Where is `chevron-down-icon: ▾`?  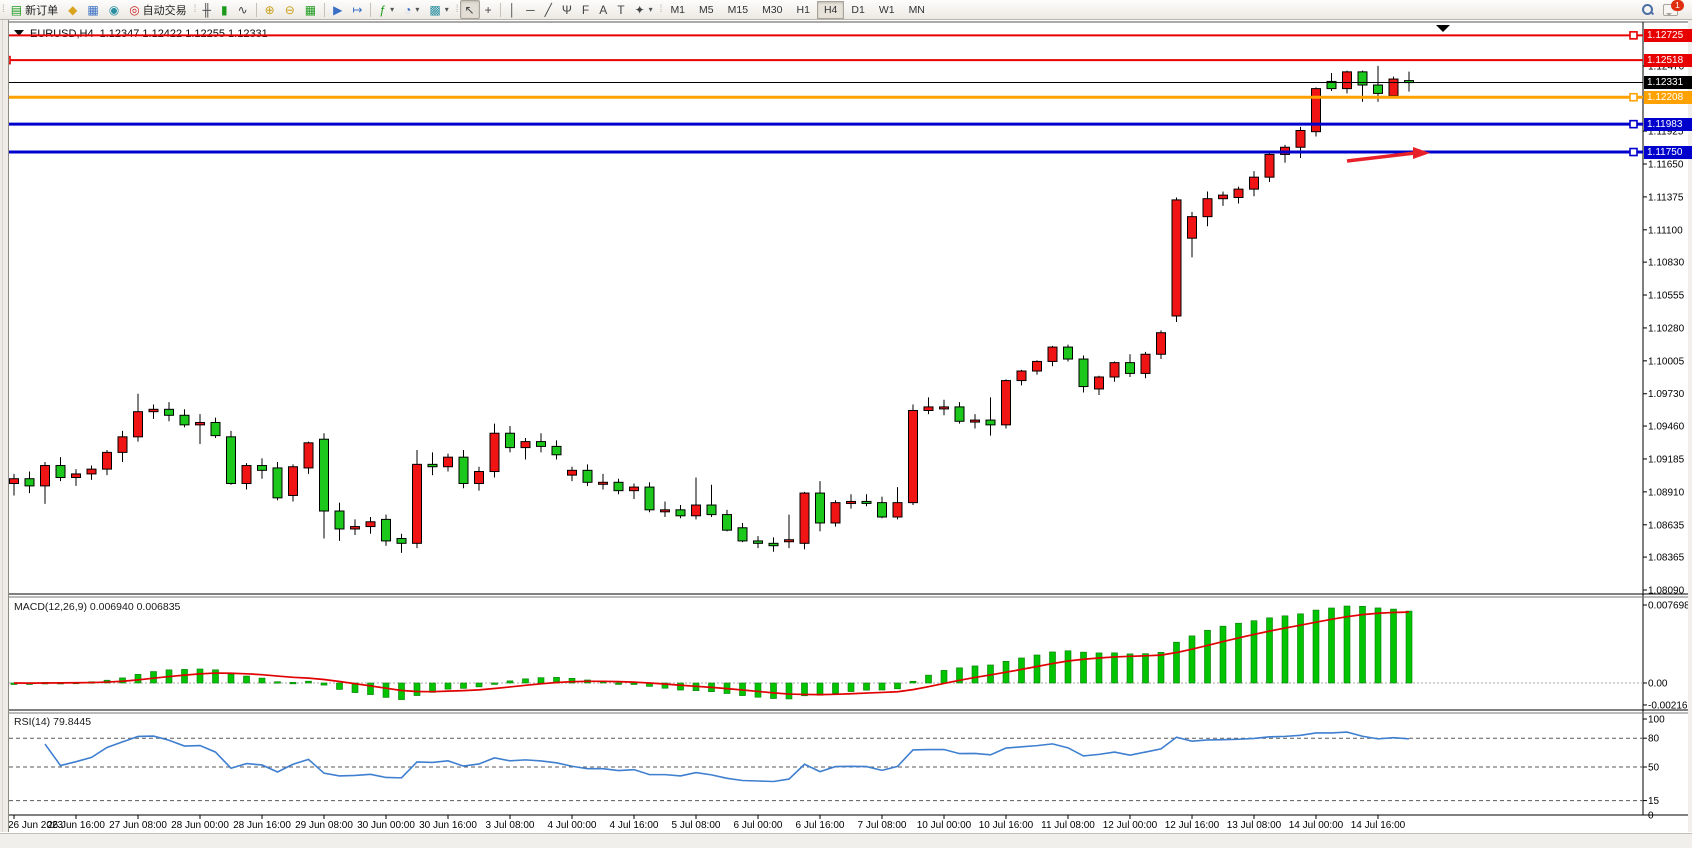 chevron-down-icon: ▾ is located at coordinates (417, 9).